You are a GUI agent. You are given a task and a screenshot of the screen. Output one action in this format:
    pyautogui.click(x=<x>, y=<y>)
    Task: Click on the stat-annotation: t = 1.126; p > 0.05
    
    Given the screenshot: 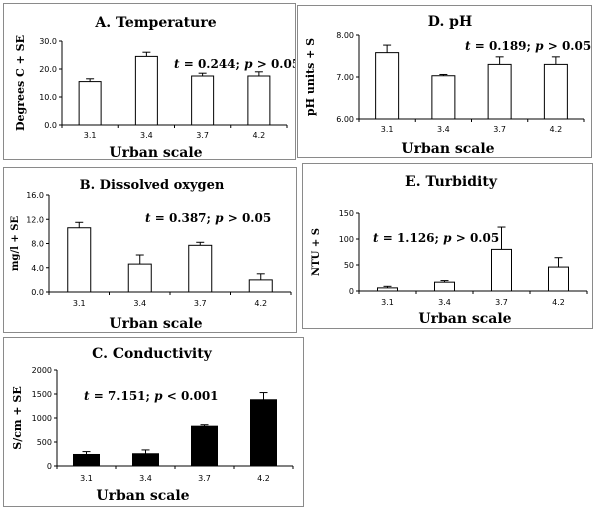 What is the action you would take?
    pyautogui.click(x=436, y=238)
    